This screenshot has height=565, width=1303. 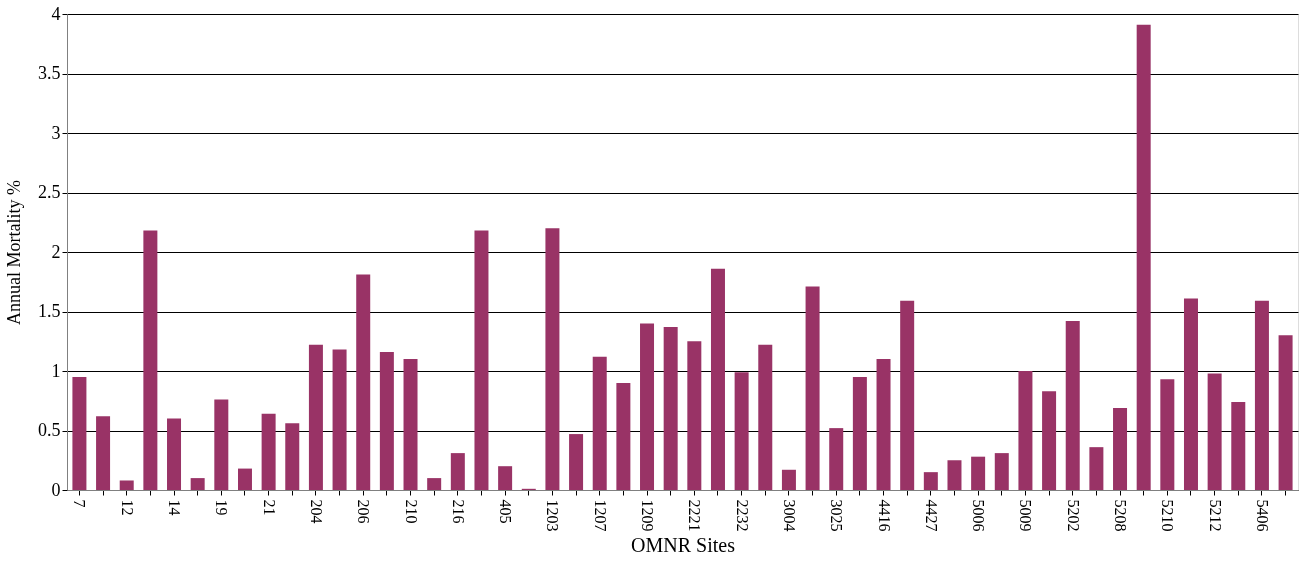 What do you see at coordinates (884, 515) in the screenshot?
I see `x-tick-label: 4416` at bounding box center [884, 515].